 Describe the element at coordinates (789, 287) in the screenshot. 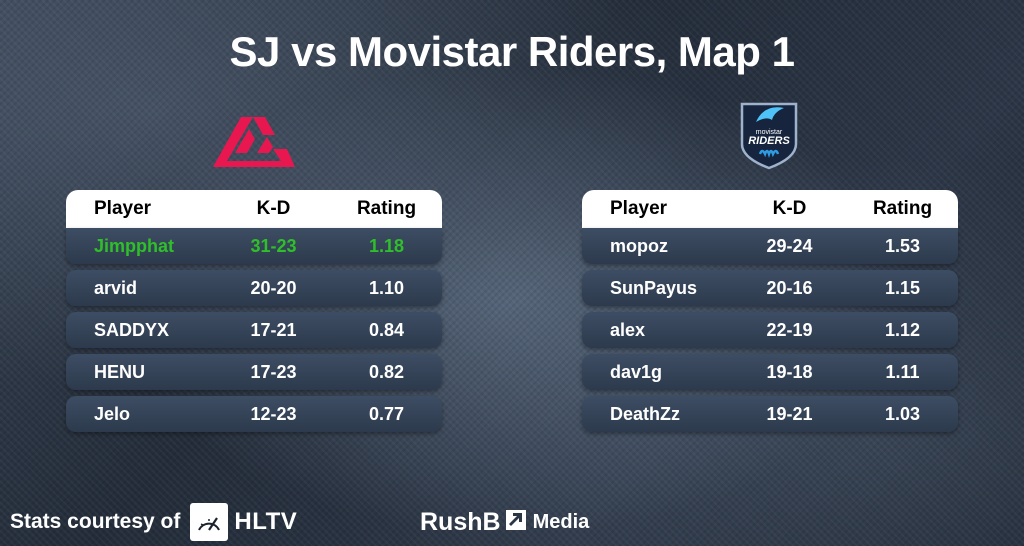

I see `player-kd: 20-16` at that location.